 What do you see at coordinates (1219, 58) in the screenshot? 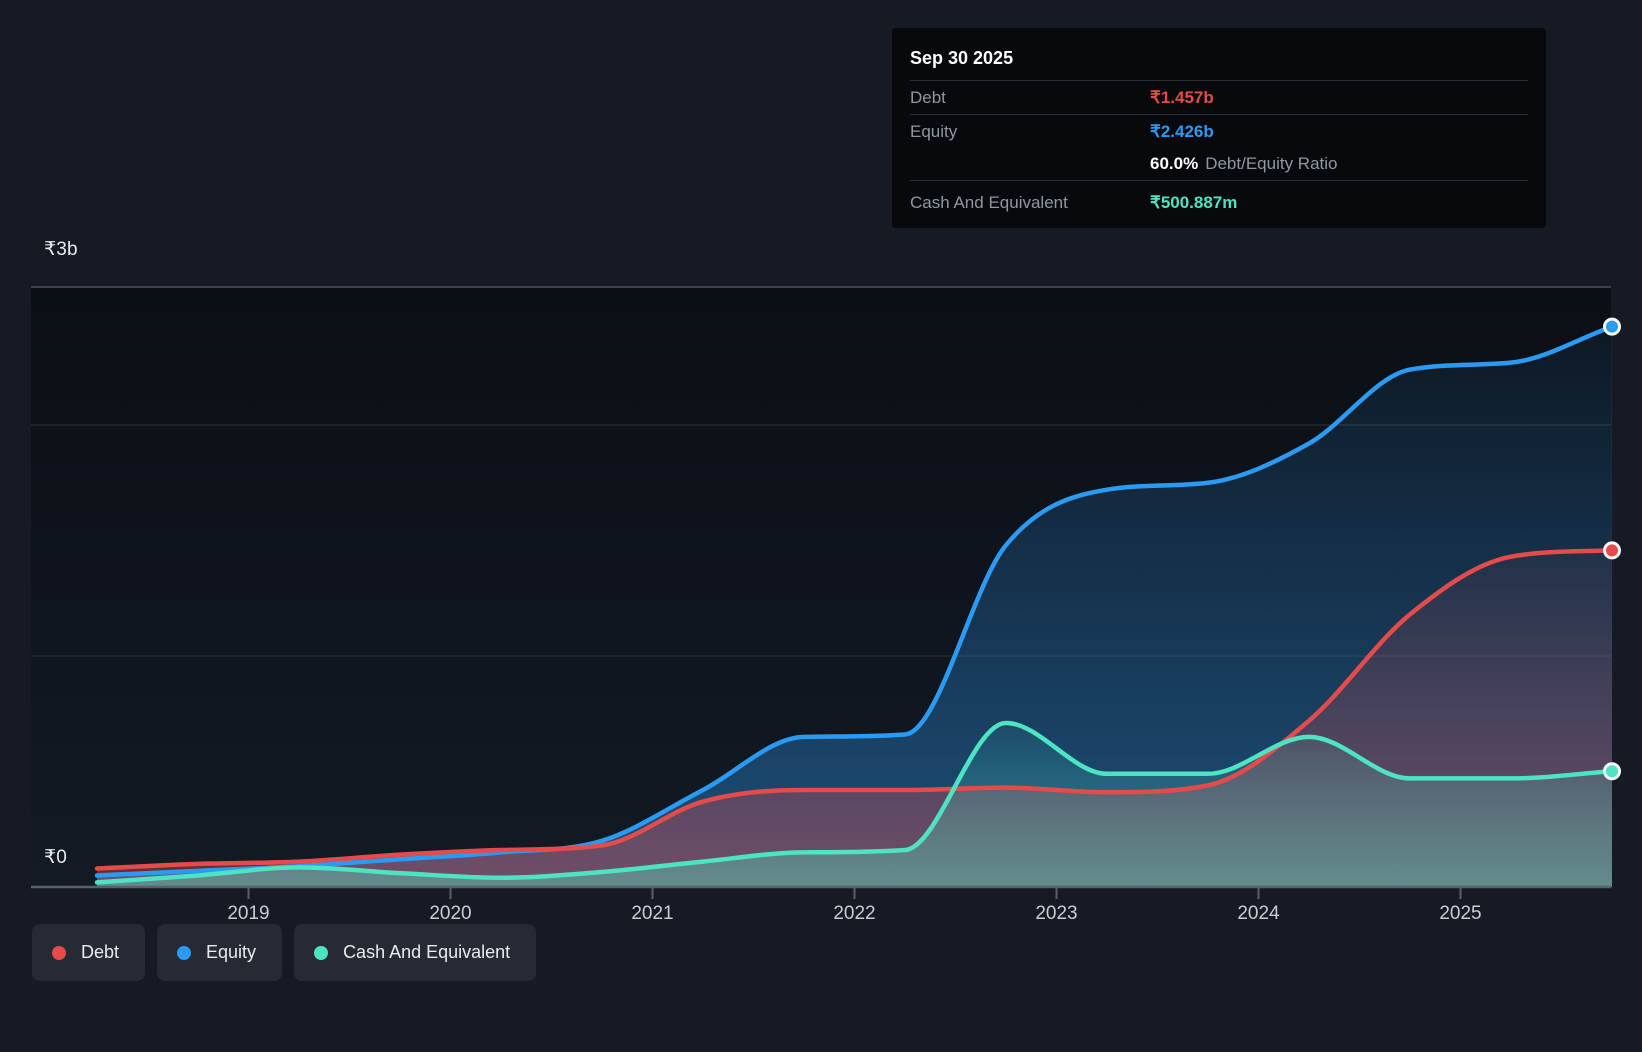
I see `tooltip-date: Sep 30 2025` at bounding box center [1219, 58].